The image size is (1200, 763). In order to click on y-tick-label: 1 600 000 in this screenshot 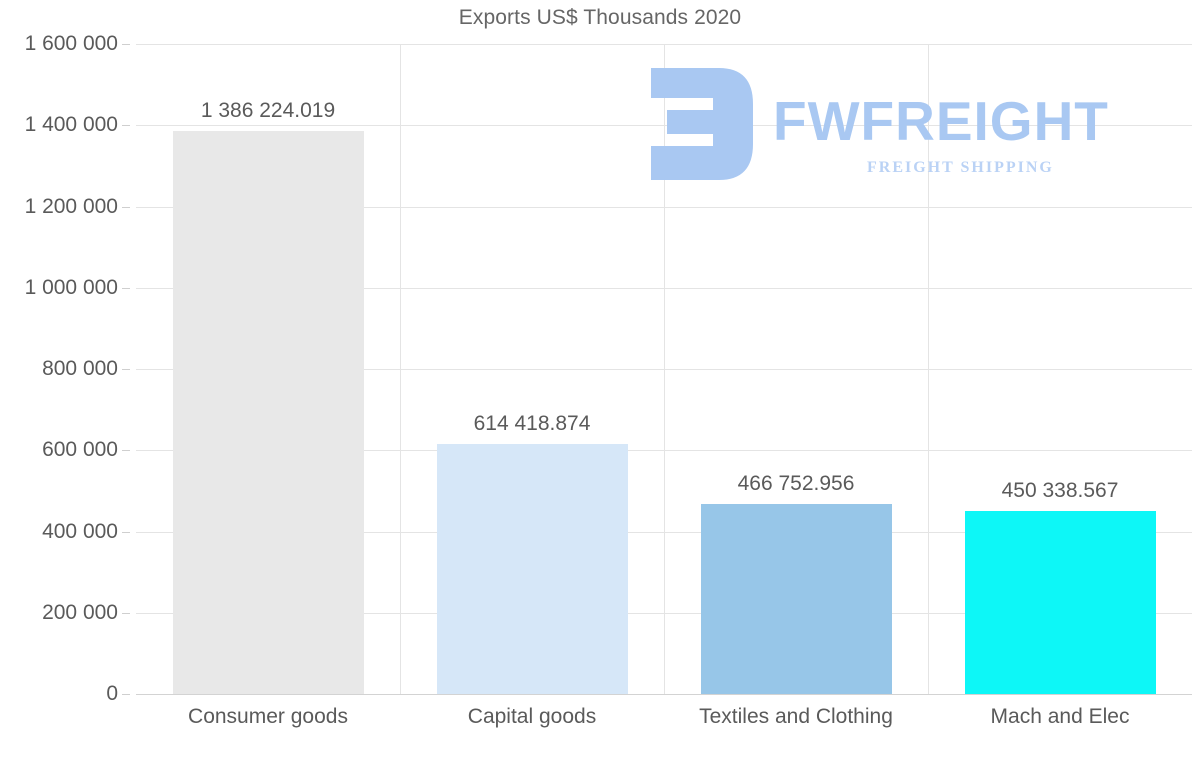, I will do `click(71, 43)`.